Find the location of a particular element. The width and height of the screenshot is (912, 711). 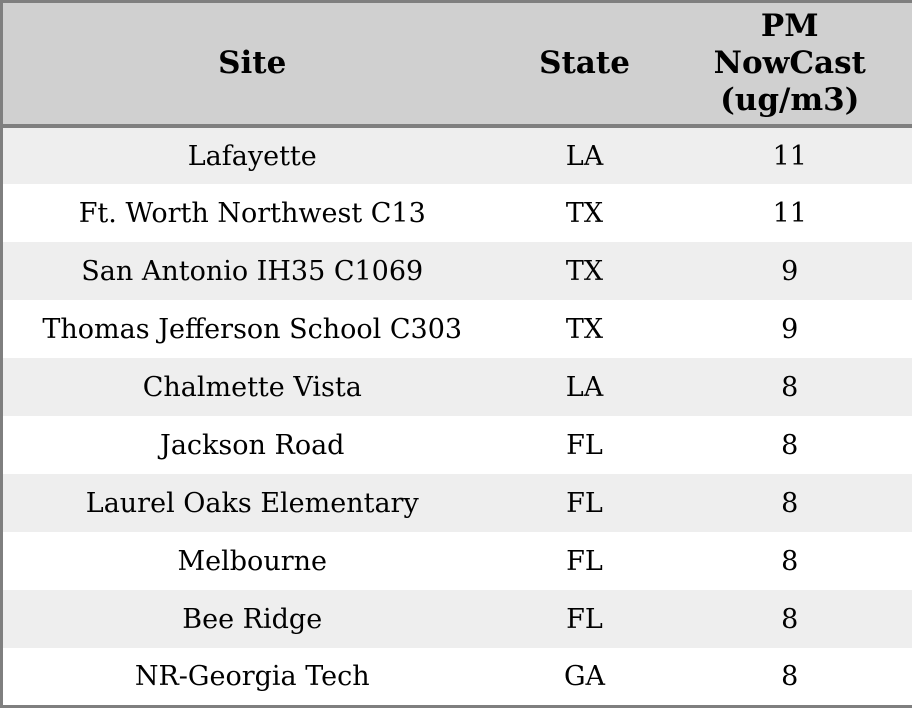

column-header-site: Site is located at coordinates (251, 64).